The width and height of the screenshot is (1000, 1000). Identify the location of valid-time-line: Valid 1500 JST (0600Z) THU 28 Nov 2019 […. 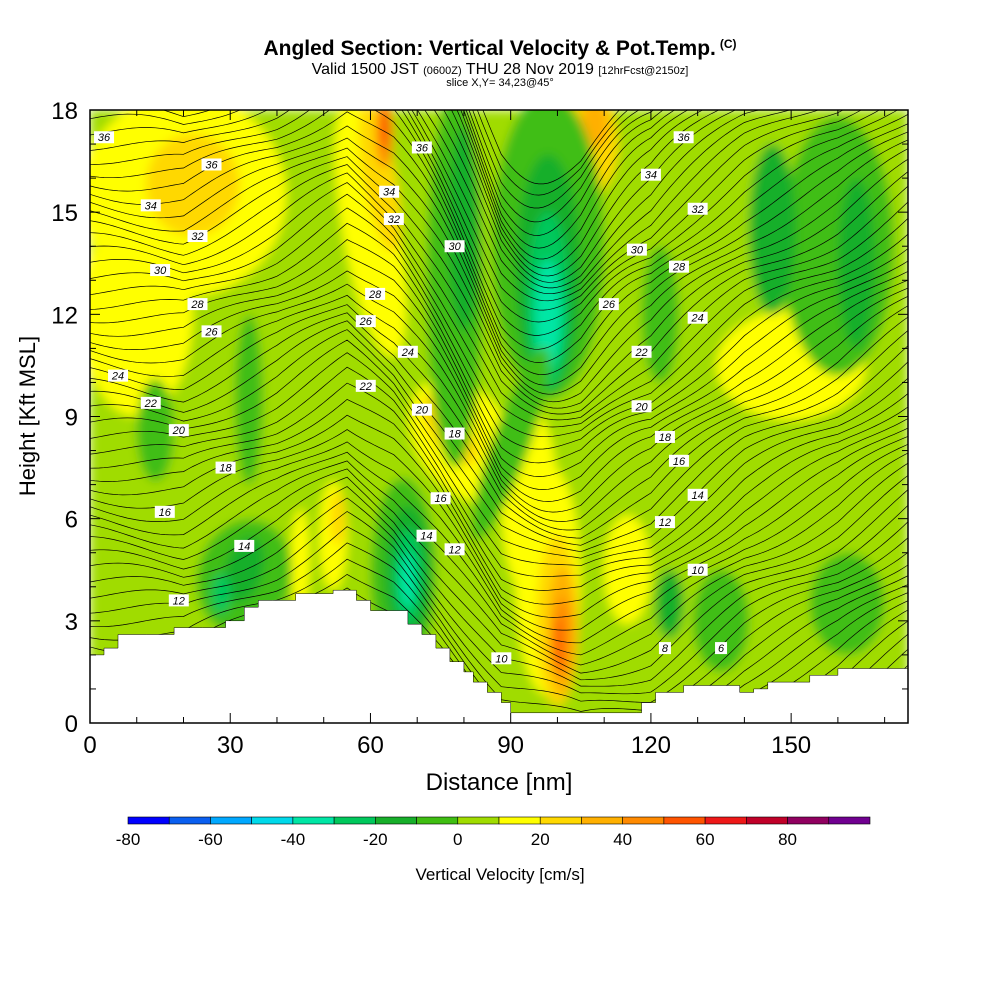
(500, 70).